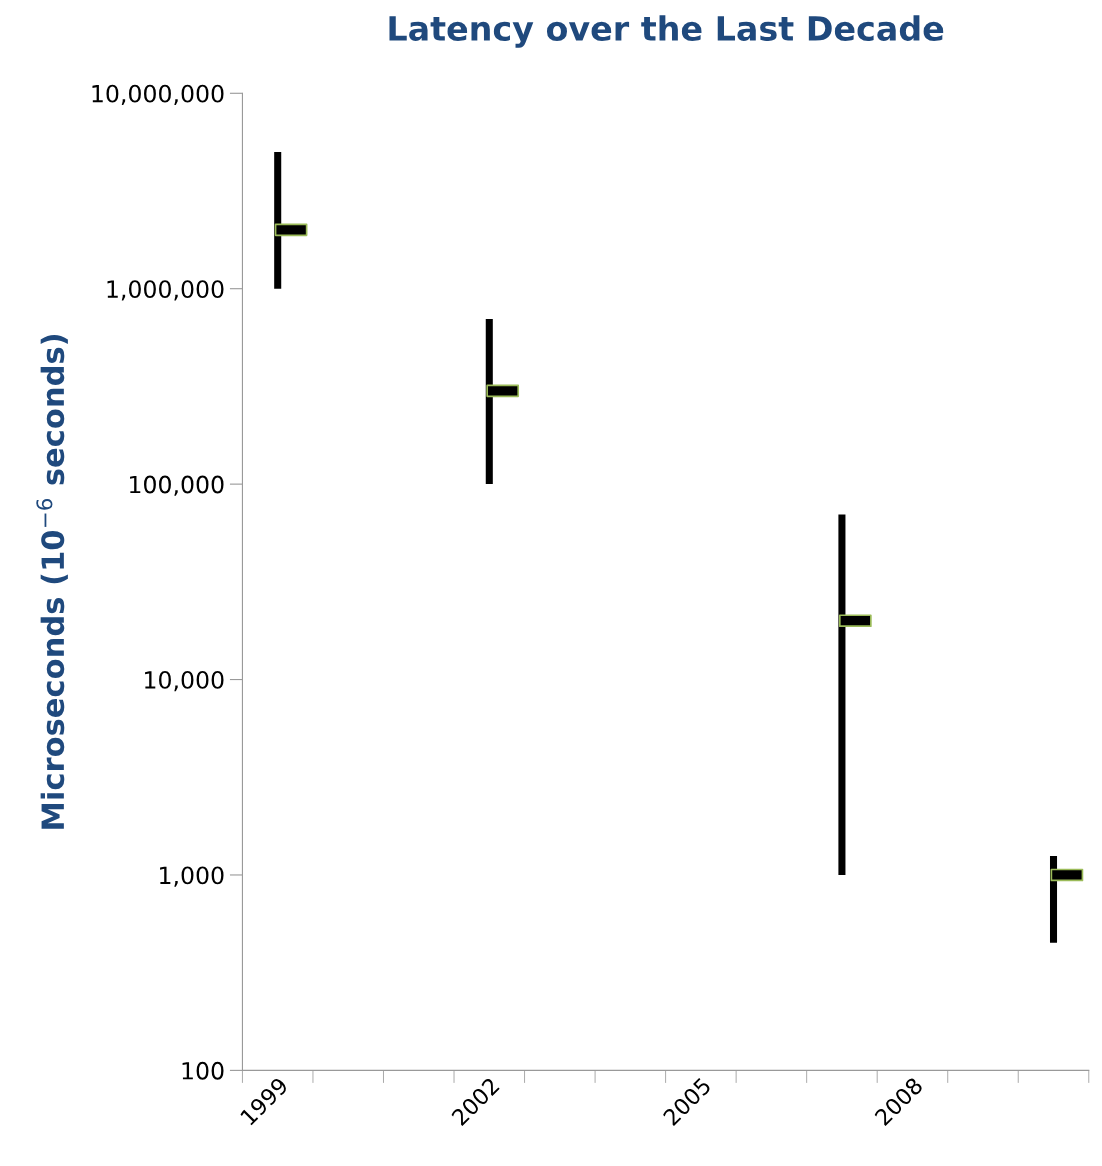  I want to click on chart-title: Latency over the Last Decade, so click(666, 31).